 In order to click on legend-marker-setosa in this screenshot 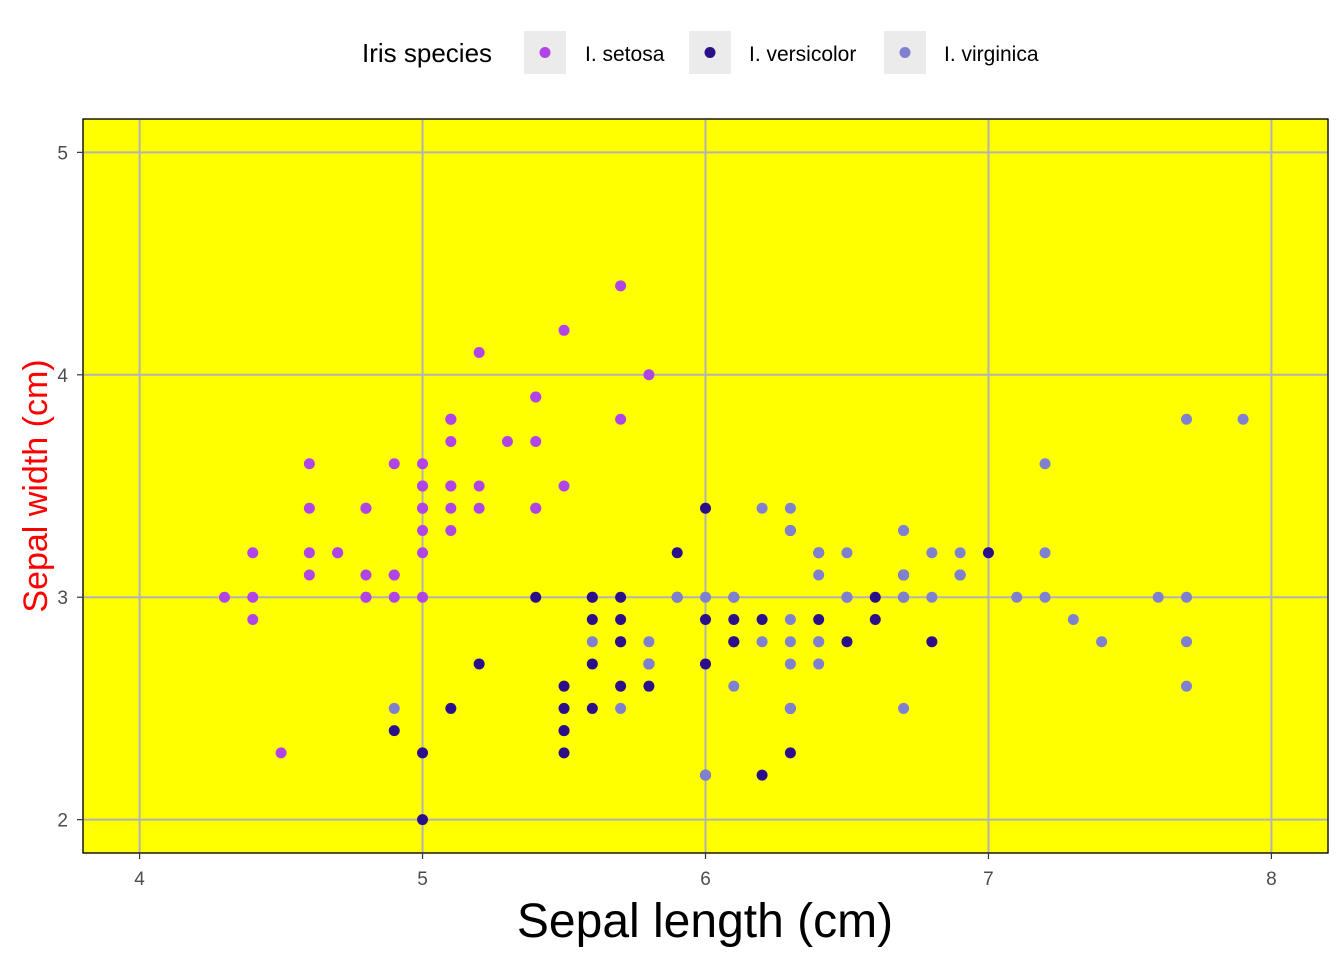, I will do `click(545, 52)`.